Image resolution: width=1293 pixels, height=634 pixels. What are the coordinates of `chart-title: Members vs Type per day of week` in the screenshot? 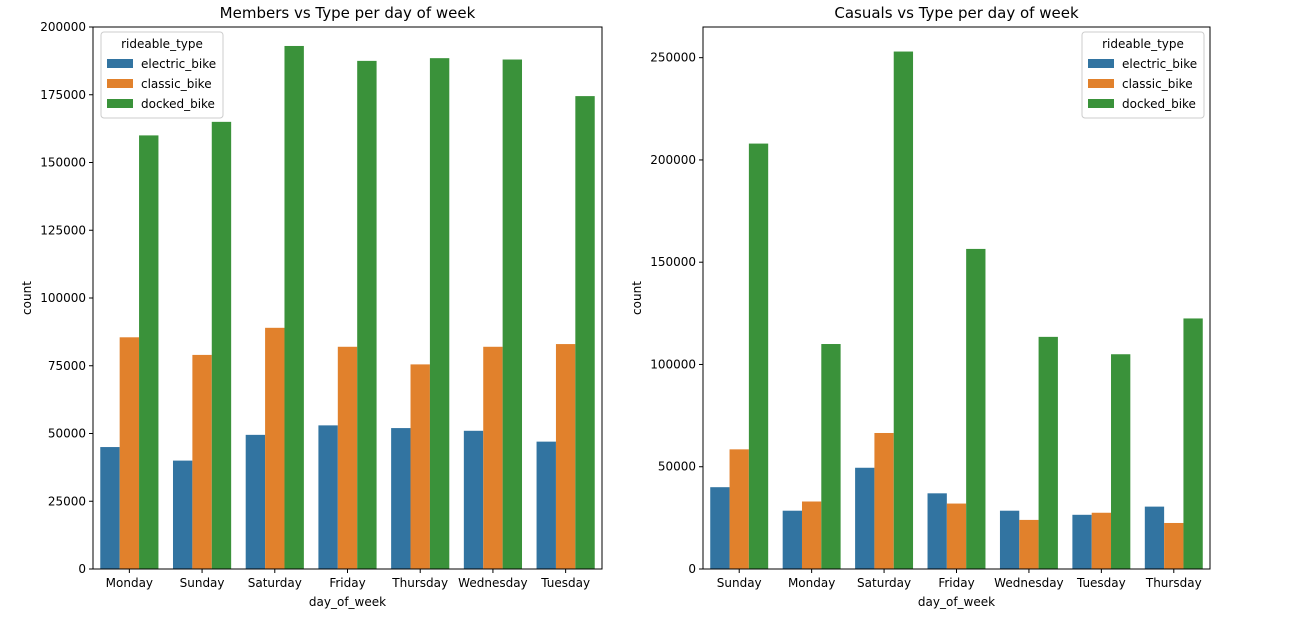 It's located at (348, 13).